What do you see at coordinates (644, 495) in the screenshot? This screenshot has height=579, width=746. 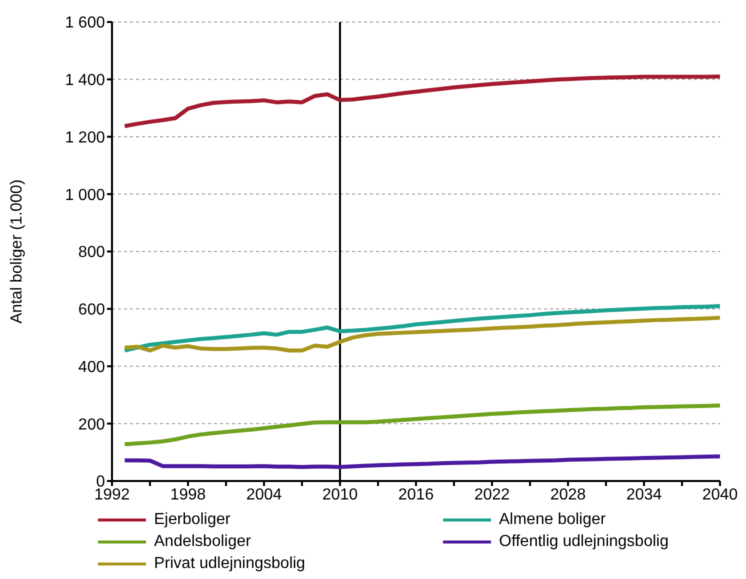 I see `x-tick-label: 2034` at bounding box center [644, 495].